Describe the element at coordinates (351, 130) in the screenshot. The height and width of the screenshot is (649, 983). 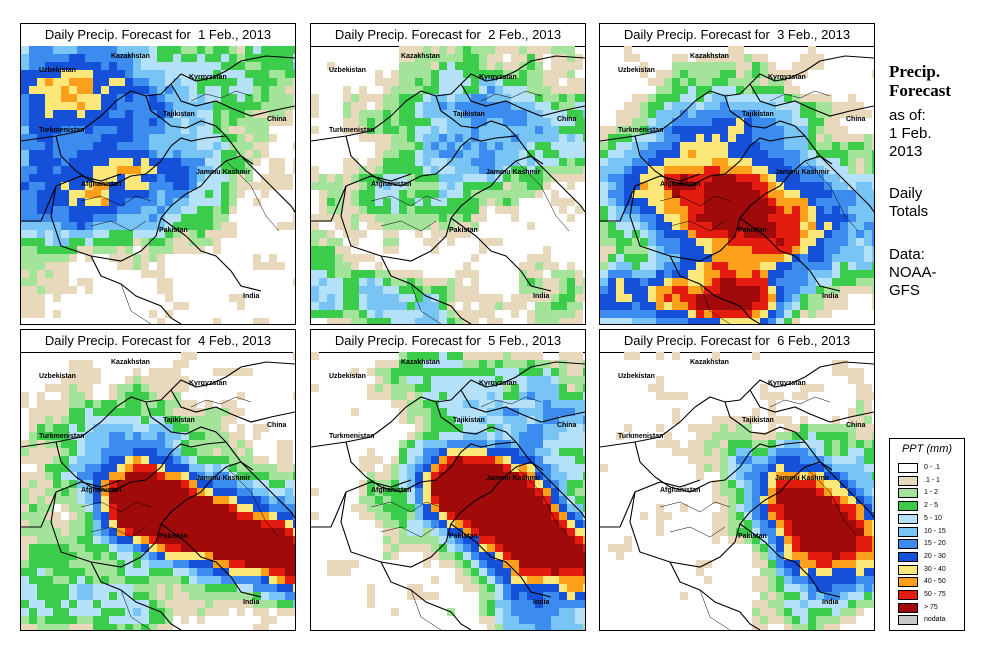
I see `country-label: Turkmenistan` at that location.